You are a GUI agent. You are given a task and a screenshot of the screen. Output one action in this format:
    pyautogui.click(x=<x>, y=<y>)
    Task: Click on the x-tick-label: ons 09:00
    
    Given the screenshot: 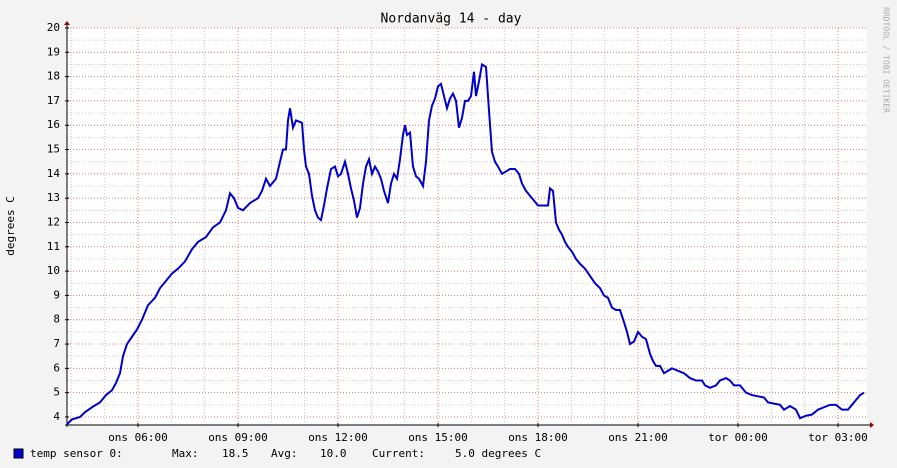 What is the action you would take?
    pyautogui.click(x=238, y=437)
    